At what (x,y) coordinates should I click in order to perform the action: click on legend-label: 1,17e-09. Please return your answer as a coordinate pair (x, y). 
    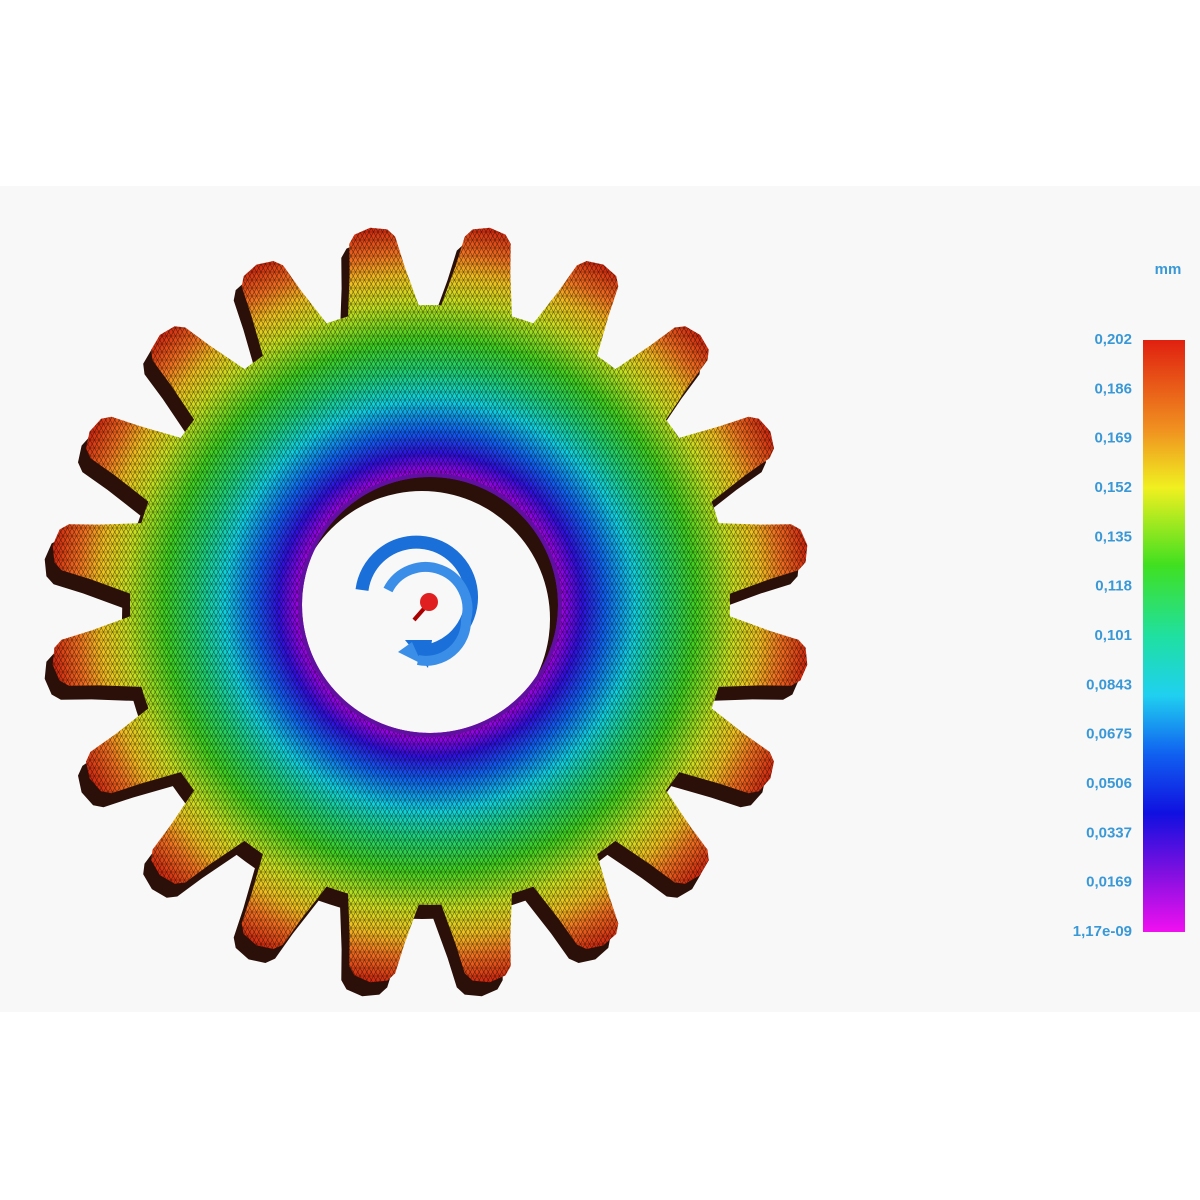
    Looking at the image, I should click on (1102, 931).